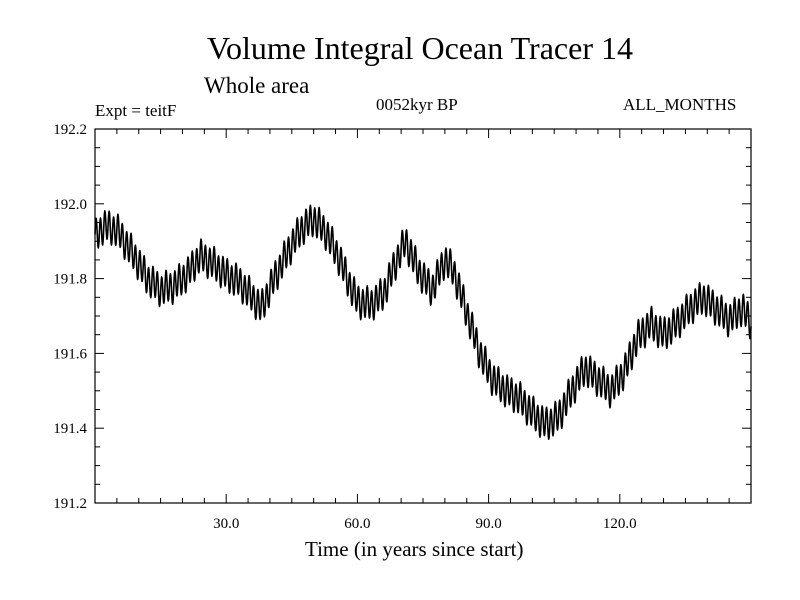  Describe the element at coordinates (414, 549) in the screenshot. I see `x-axis-label: Time (in years since start)` at that location.